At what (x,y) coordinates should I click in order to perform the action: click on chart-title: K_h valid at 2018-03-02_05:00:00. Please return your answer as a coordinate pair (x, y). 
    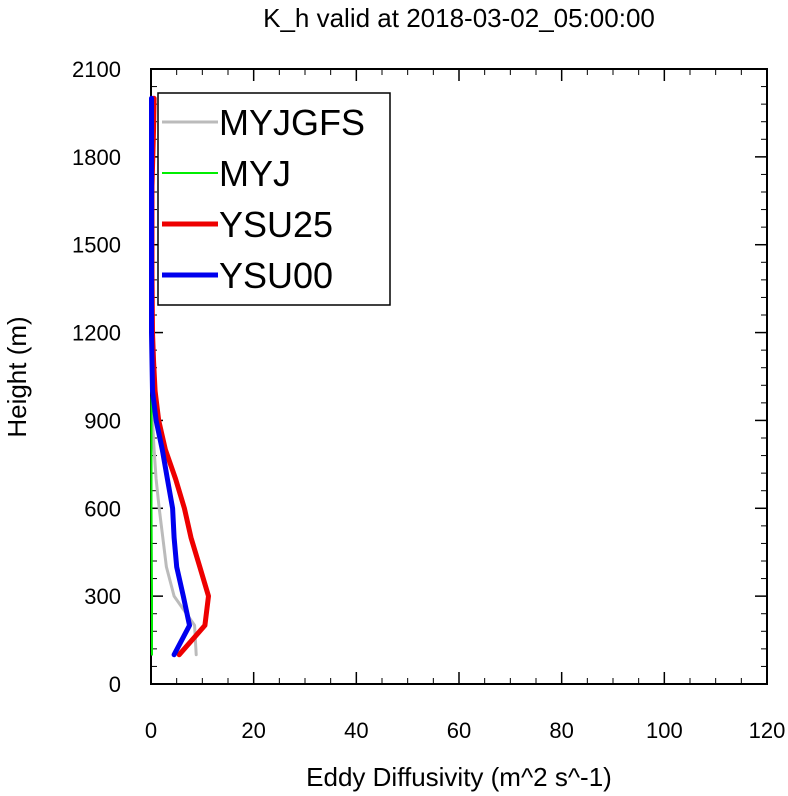
    Looking at the image, I should click on (459, 18).